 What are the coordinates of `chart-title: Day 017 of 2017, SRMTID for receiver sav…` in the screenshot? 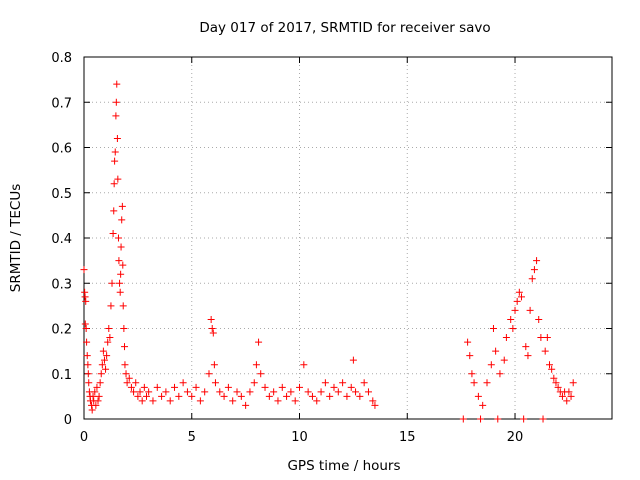 It's located at (344, 28).